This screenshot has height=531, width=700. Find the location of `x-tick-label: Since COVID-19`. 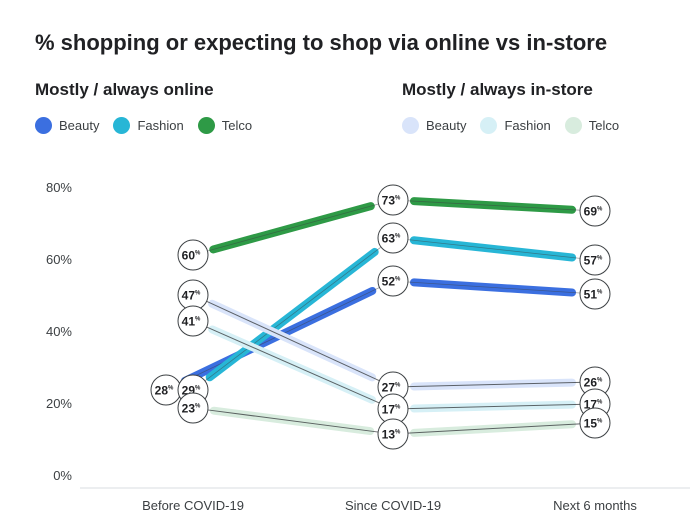

x-tick-label: Since COVID-19 is located at coordinates (393, 505).